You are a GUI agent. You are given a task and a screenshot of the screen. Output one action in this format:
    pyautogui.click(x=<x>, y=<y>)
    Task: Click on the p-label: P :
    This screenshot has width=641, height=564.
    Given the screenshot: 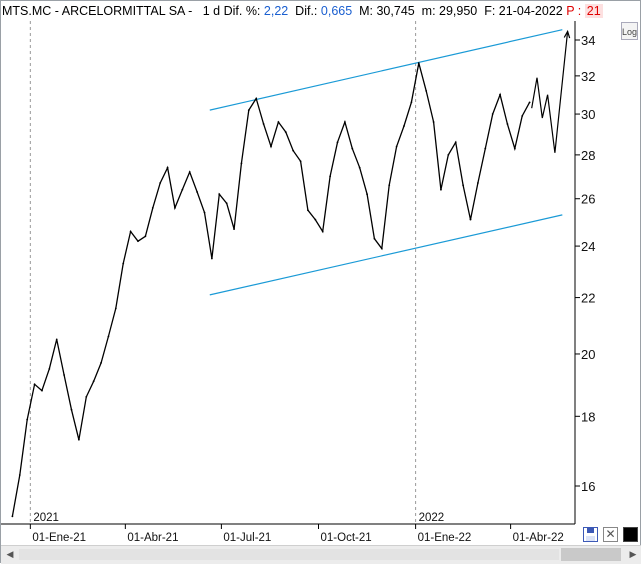 What is the action you would take?
    pyautogui.click(x=573, y=11)
    